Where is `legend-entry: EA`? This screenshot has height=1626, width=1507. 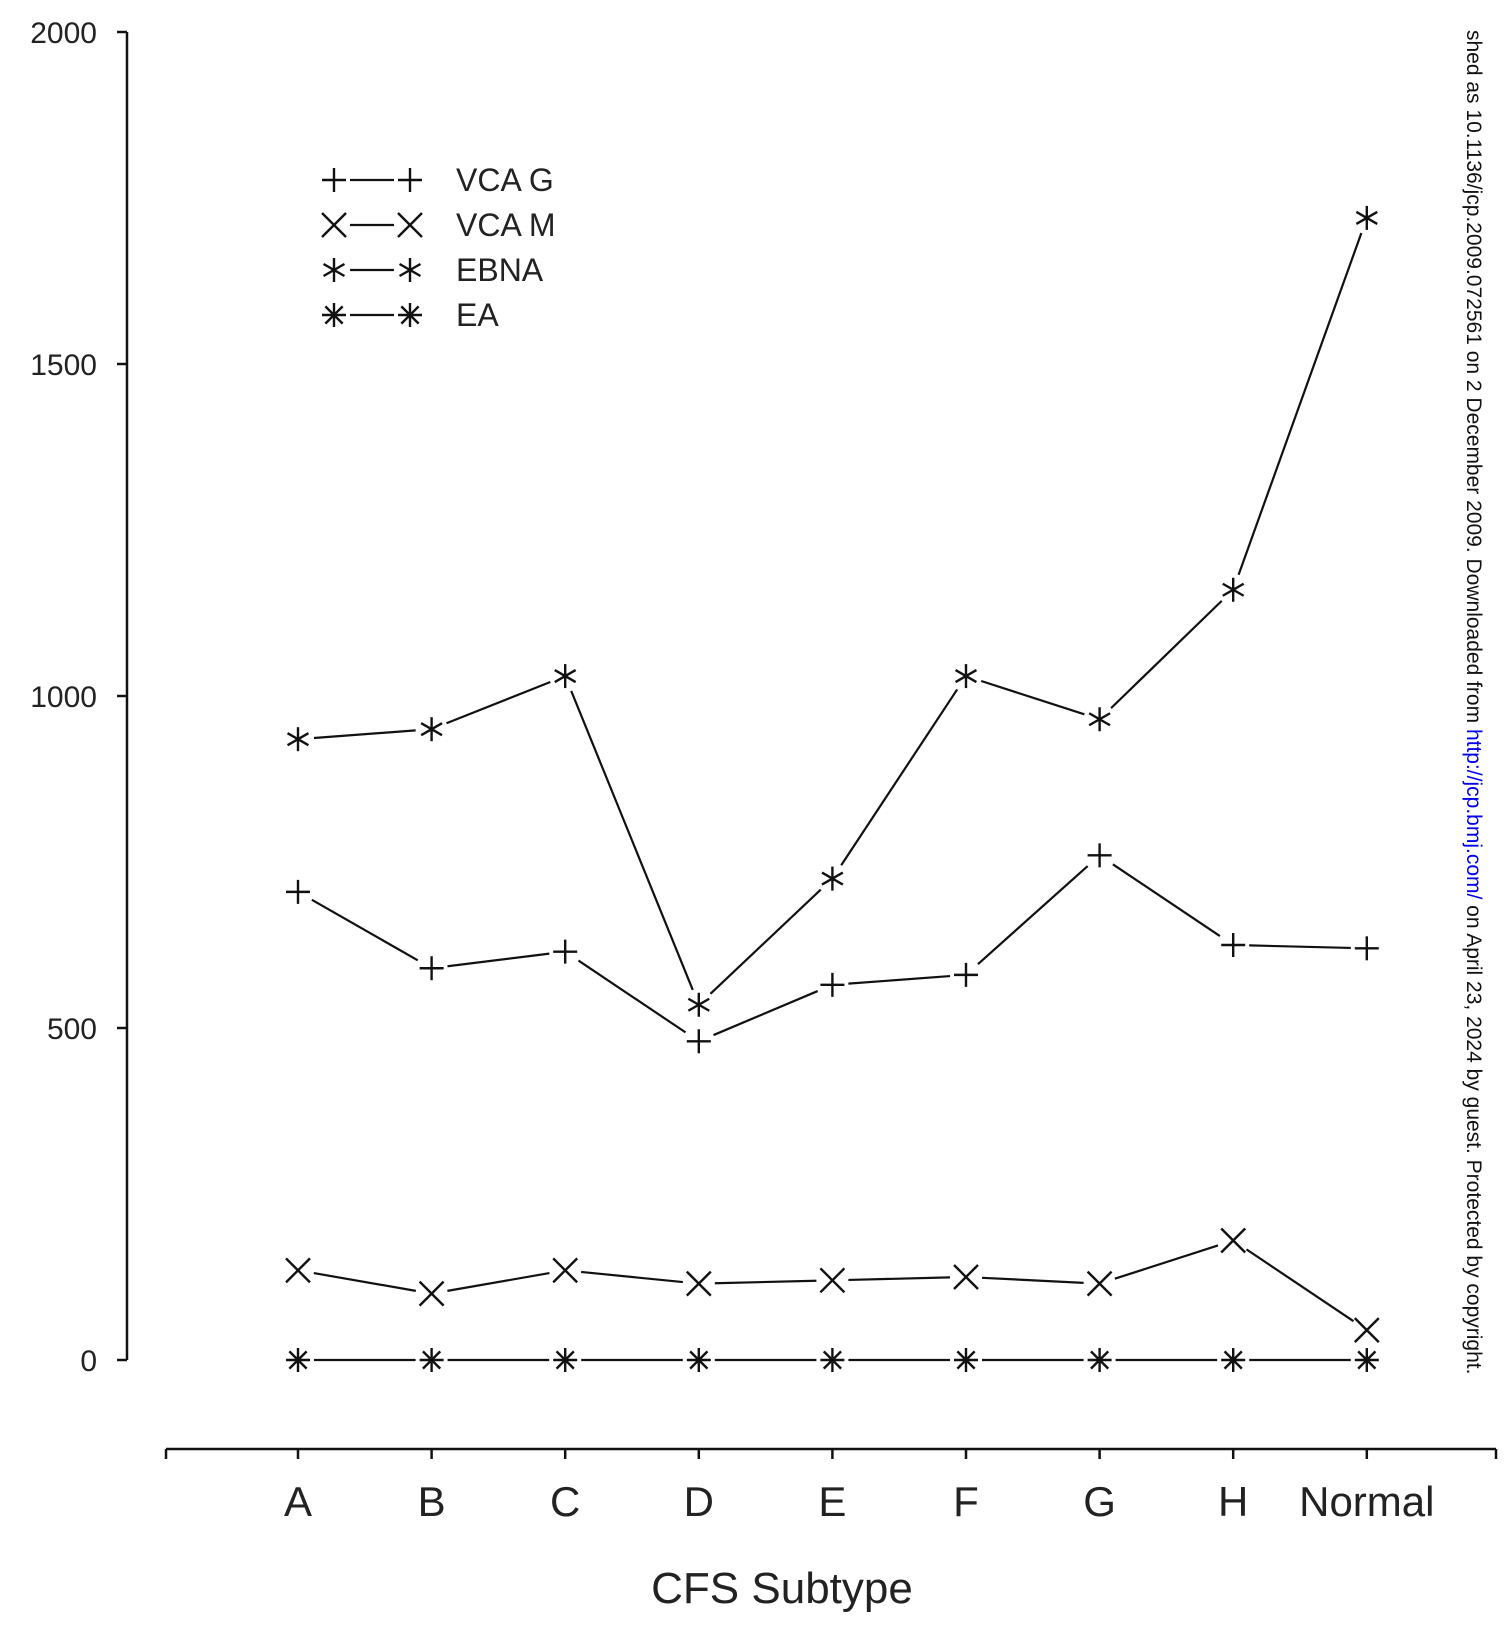 legend-entry: EA is located at coordinates (410, 315).